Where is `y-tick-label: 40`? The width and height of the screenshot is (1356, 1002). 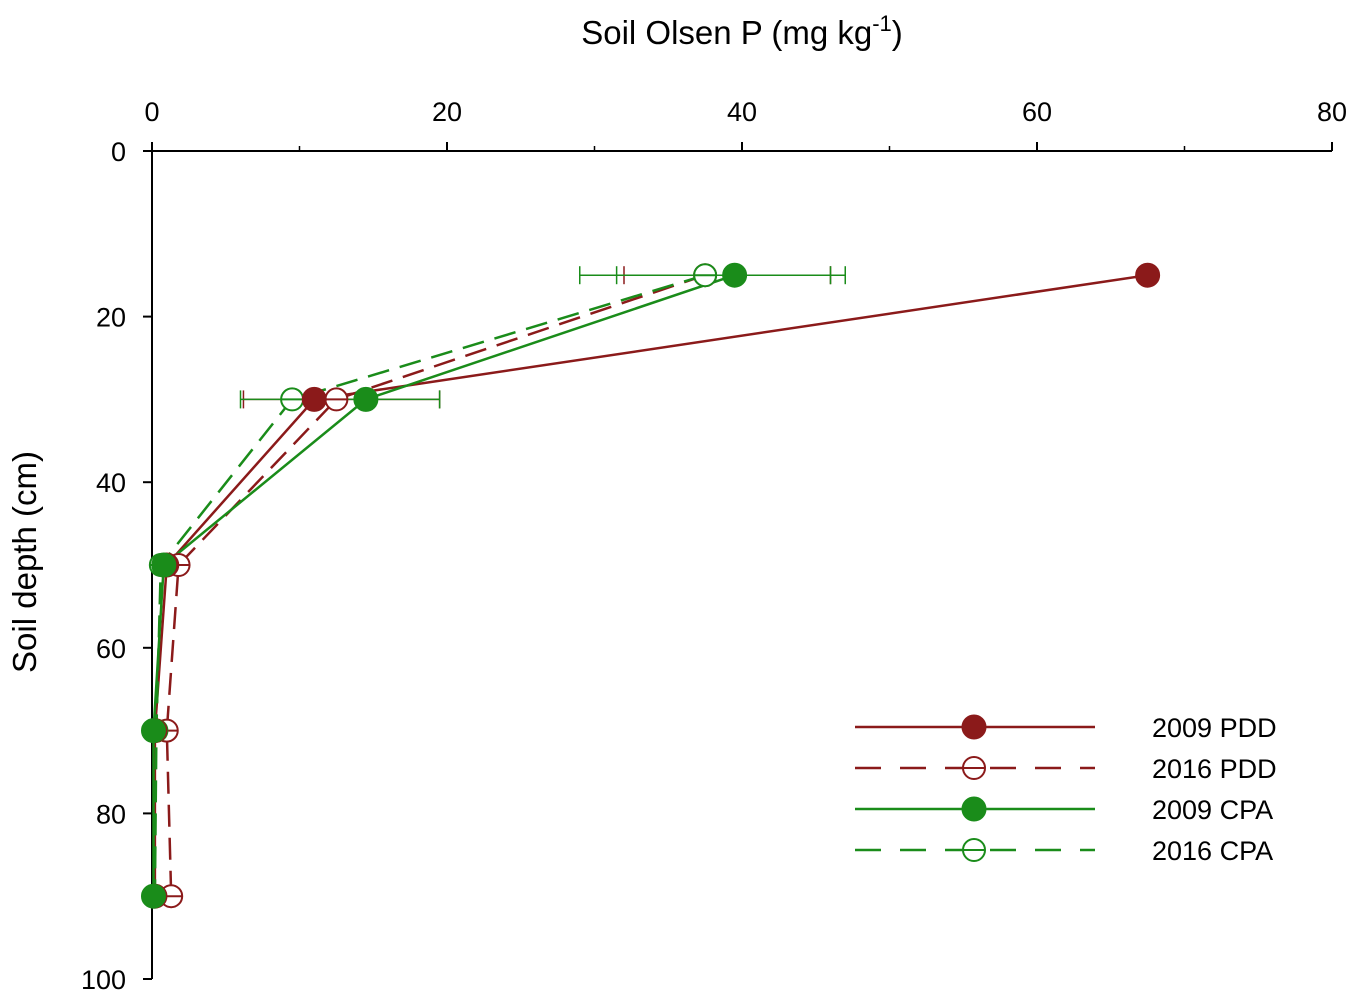 y-tick-label: 40 is located at coordinates (111, 483).